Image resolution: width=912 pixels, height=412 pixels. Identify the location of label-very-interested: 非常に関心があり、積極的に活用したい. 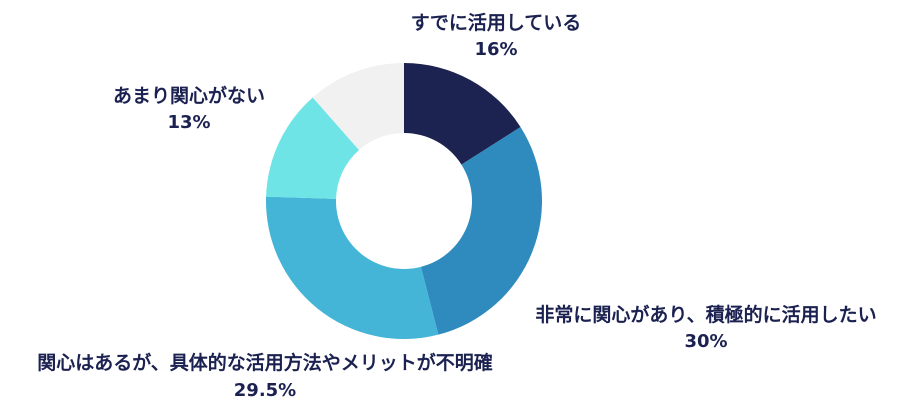
(705, 314).